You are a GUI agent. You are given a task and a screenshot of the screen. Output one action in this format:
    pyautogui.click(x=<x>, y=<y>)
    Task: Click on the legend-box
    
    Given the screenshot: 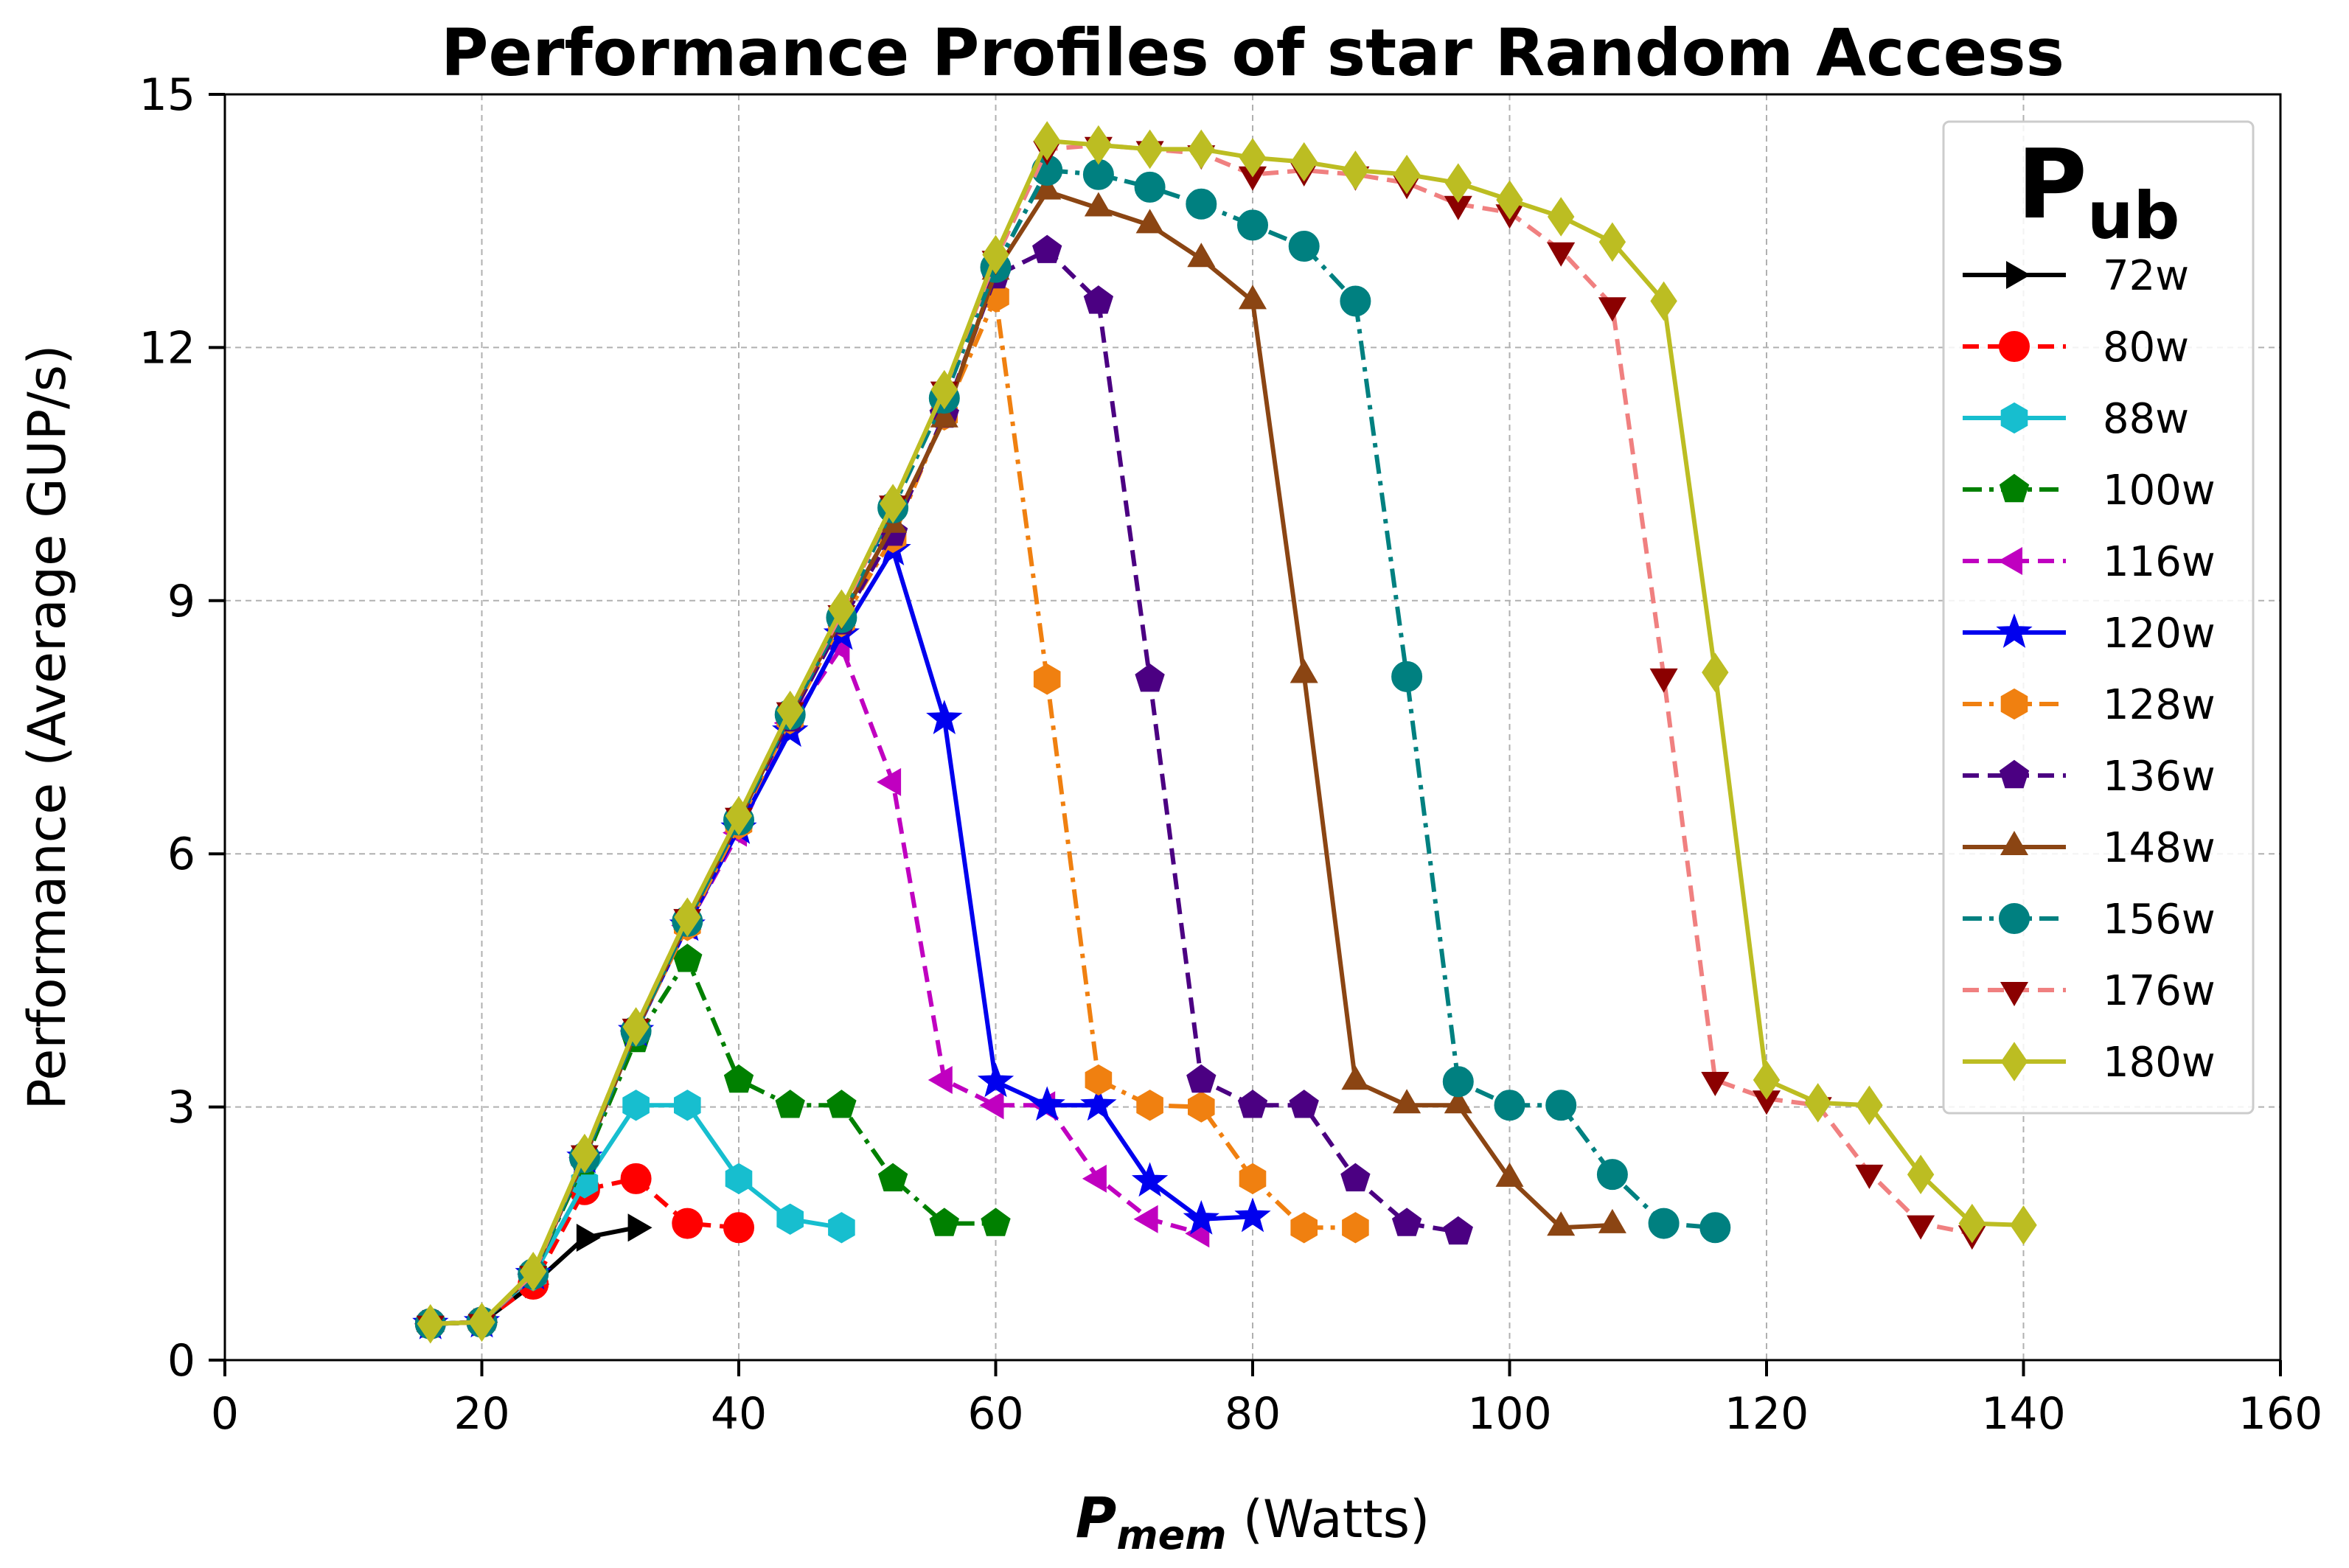 What is the action you would take?
    pyautogui.click(x=2098, y=617)
    